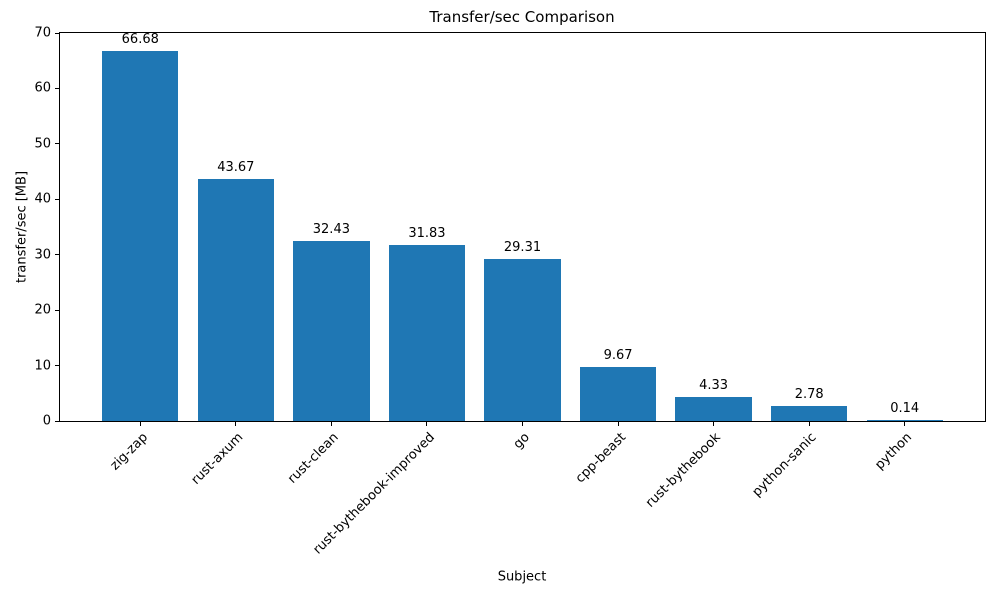  What do you see at coordinates (22, 227) in the screenshot?
I see `y-axis-label: transfer/sec [MB]` at bounding box center [22, 227].